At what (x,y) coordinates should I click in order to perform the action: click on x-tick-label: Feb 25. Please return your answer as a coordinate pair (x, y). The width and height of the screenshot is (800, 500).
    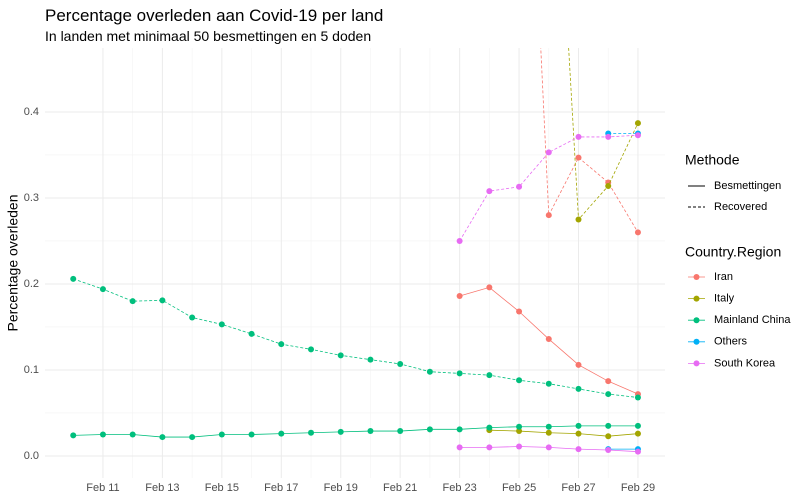
    Looking at the image, I should click on (519, 488).